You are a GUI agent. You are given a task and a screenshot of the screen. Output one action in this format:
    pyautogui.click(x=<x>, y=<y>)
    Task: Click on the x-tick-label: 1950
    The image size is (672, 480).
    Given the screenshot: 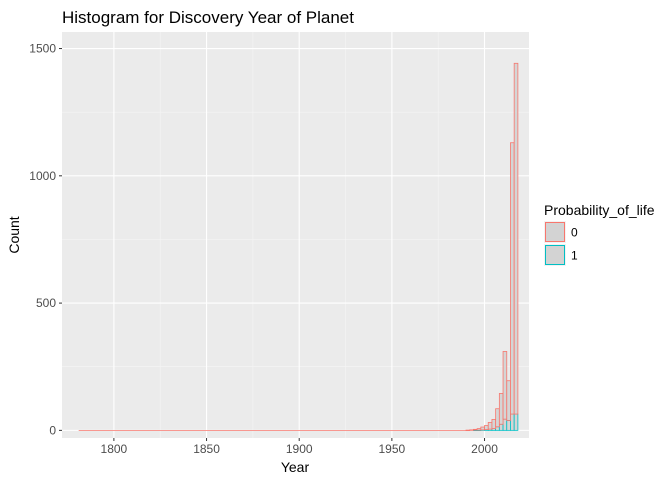 What is the action you would take?
    pyautogui.click(x=392, y=449)
    